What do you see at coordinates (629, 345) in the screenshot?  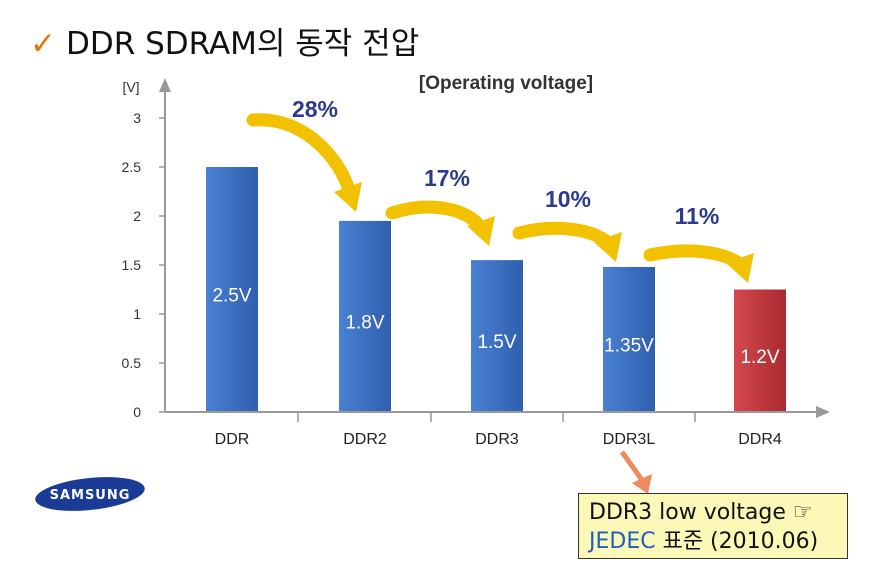 I see `bar-value-label: 1.35V` at bounding box center [629, 345].